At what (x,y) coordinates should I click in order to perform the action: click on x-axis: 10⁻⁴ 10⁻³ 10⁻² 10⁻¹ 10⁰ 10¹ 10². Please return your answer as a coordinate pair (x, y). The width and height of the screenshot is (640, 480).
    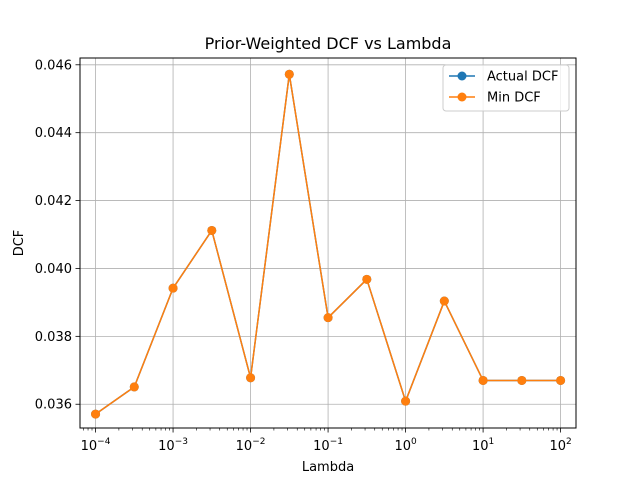
    Looking at the image, I should click on (326, 441).